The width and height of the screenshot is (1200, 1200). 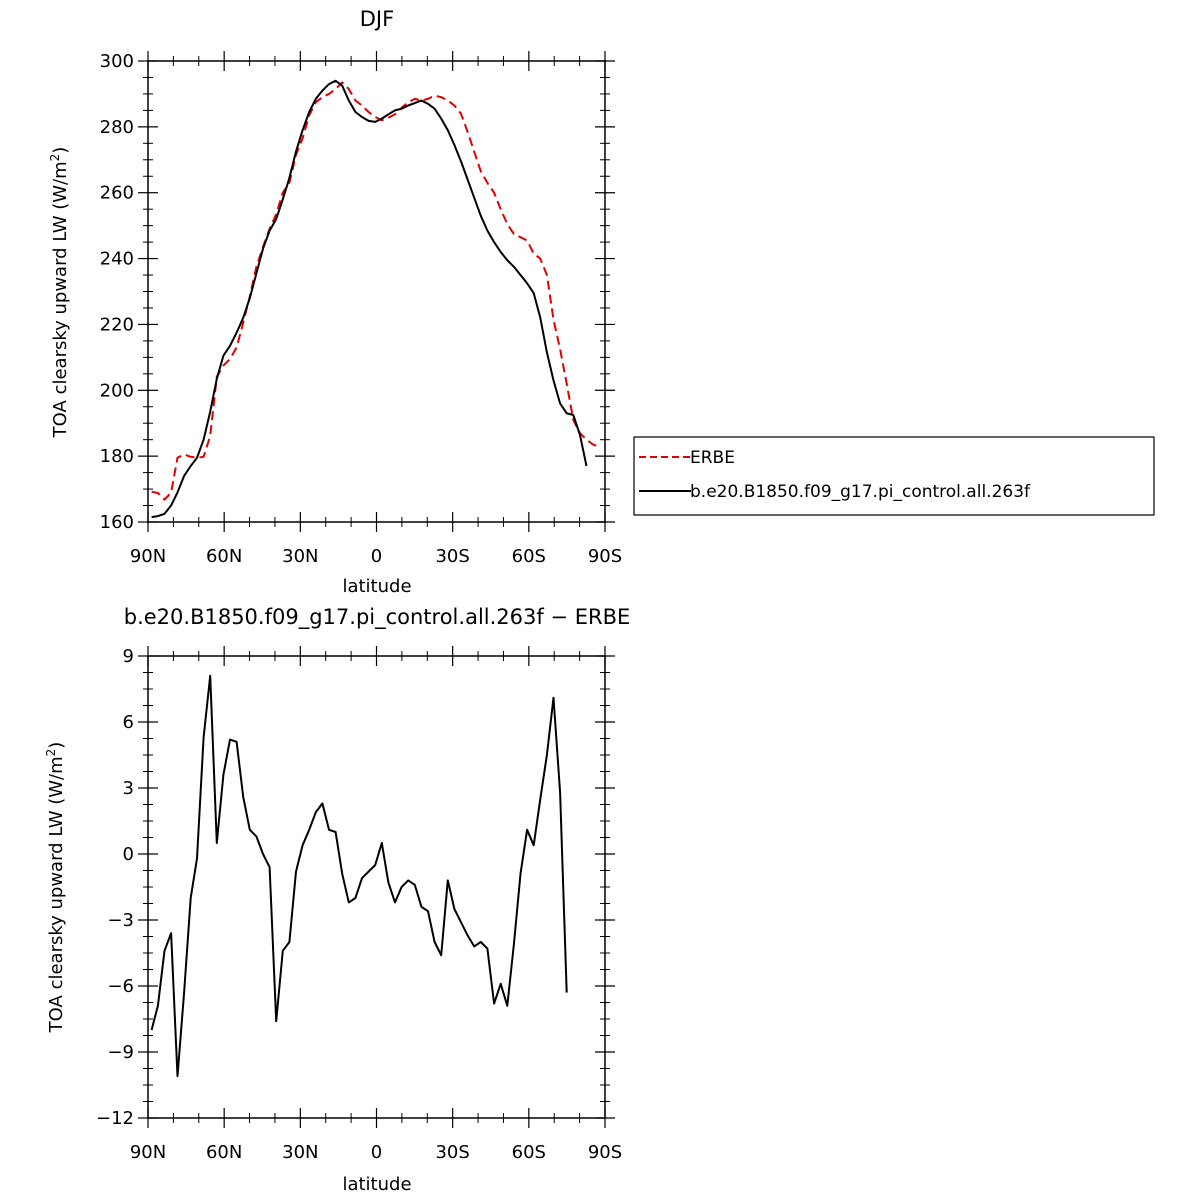 I want to click on bottom-ytick-label: −3, so click(x=120, y=920).